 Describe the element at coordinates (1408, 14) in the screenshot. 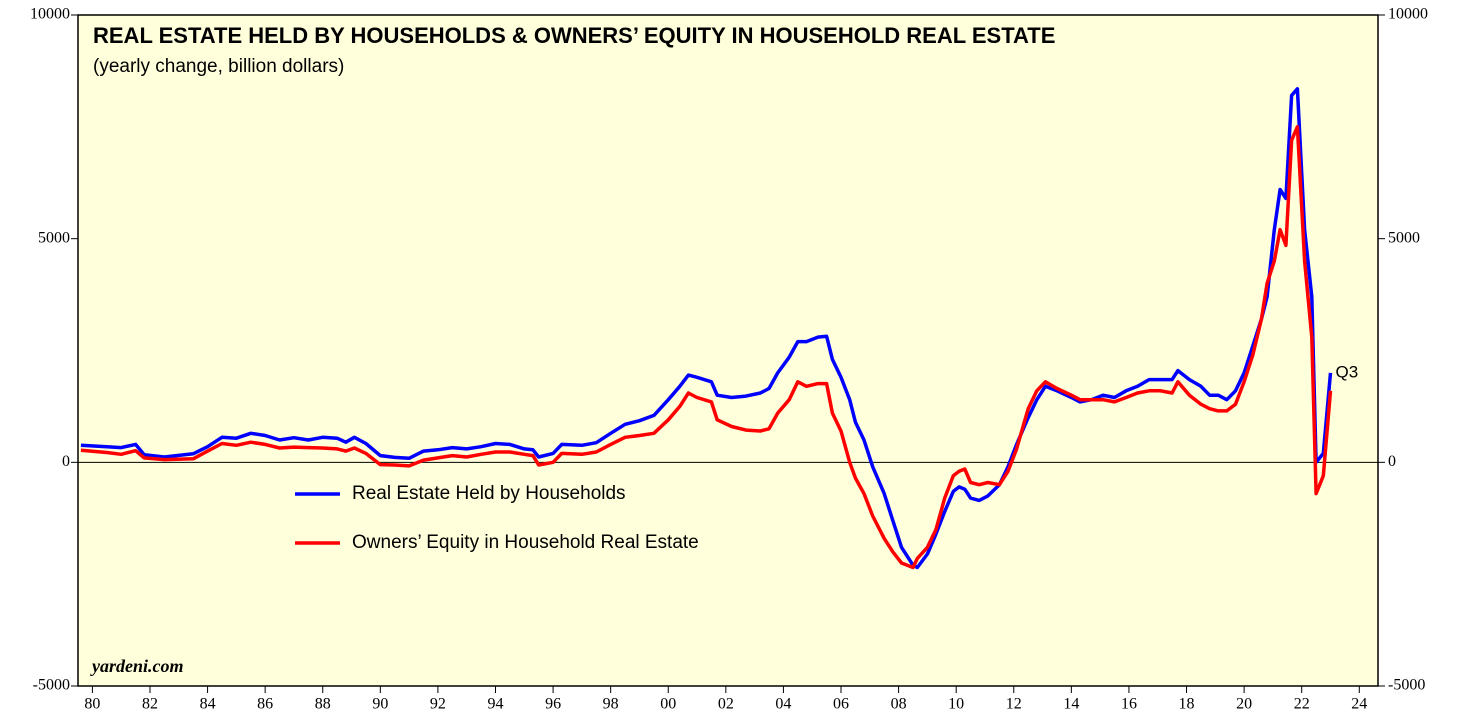

I see `y2-tick-label: 10000` at that location.